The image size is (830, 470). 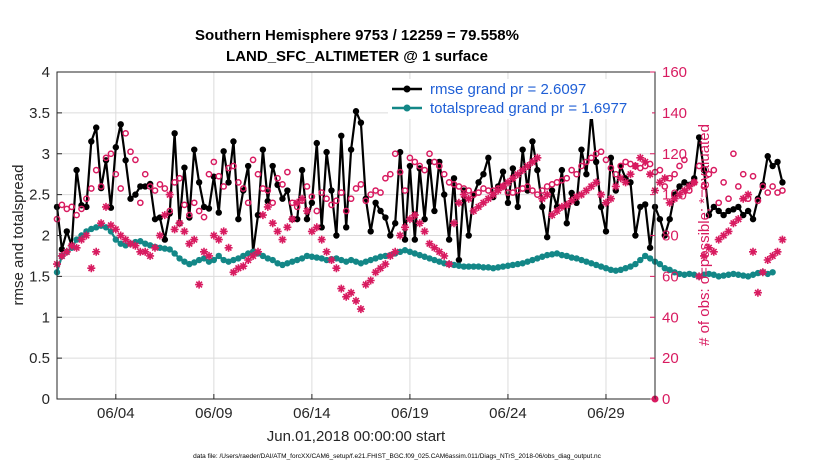 I want to click on y-tick-label-right: 100, so click(x=674, y=195).